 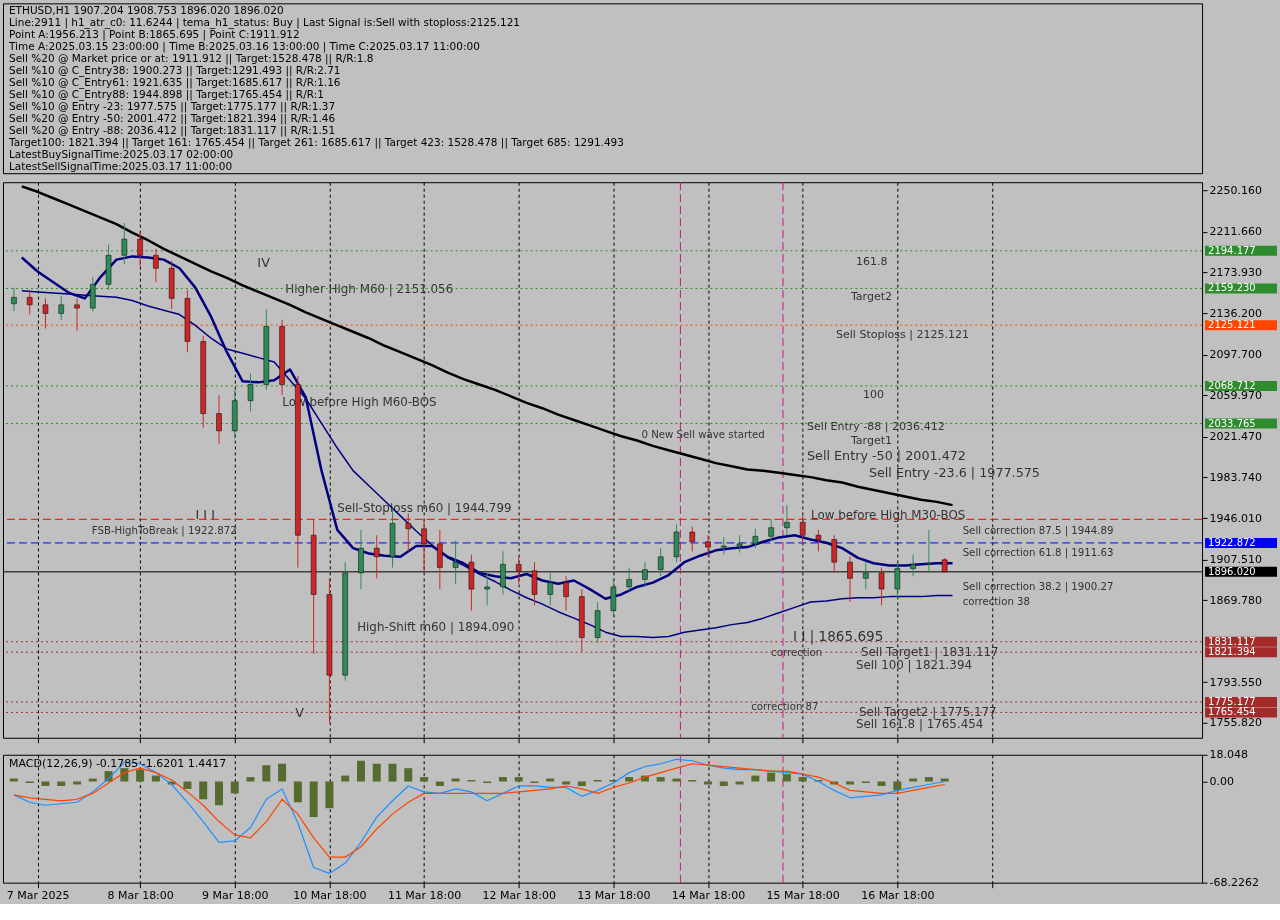 What do you see at coordinates (117, 763) in the screenshot?
I see `chart-title: MACD(12,26,9) -0.1785 -1.6201 1.4417` at bounding box center [117, 763].